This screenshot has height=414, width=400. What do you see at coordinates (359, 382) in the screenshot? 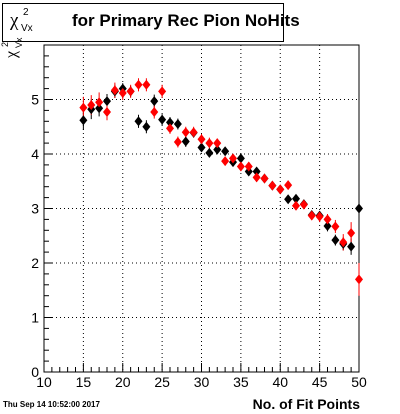
I see `x-tick-label: 50` at bounding box center [359, 382].